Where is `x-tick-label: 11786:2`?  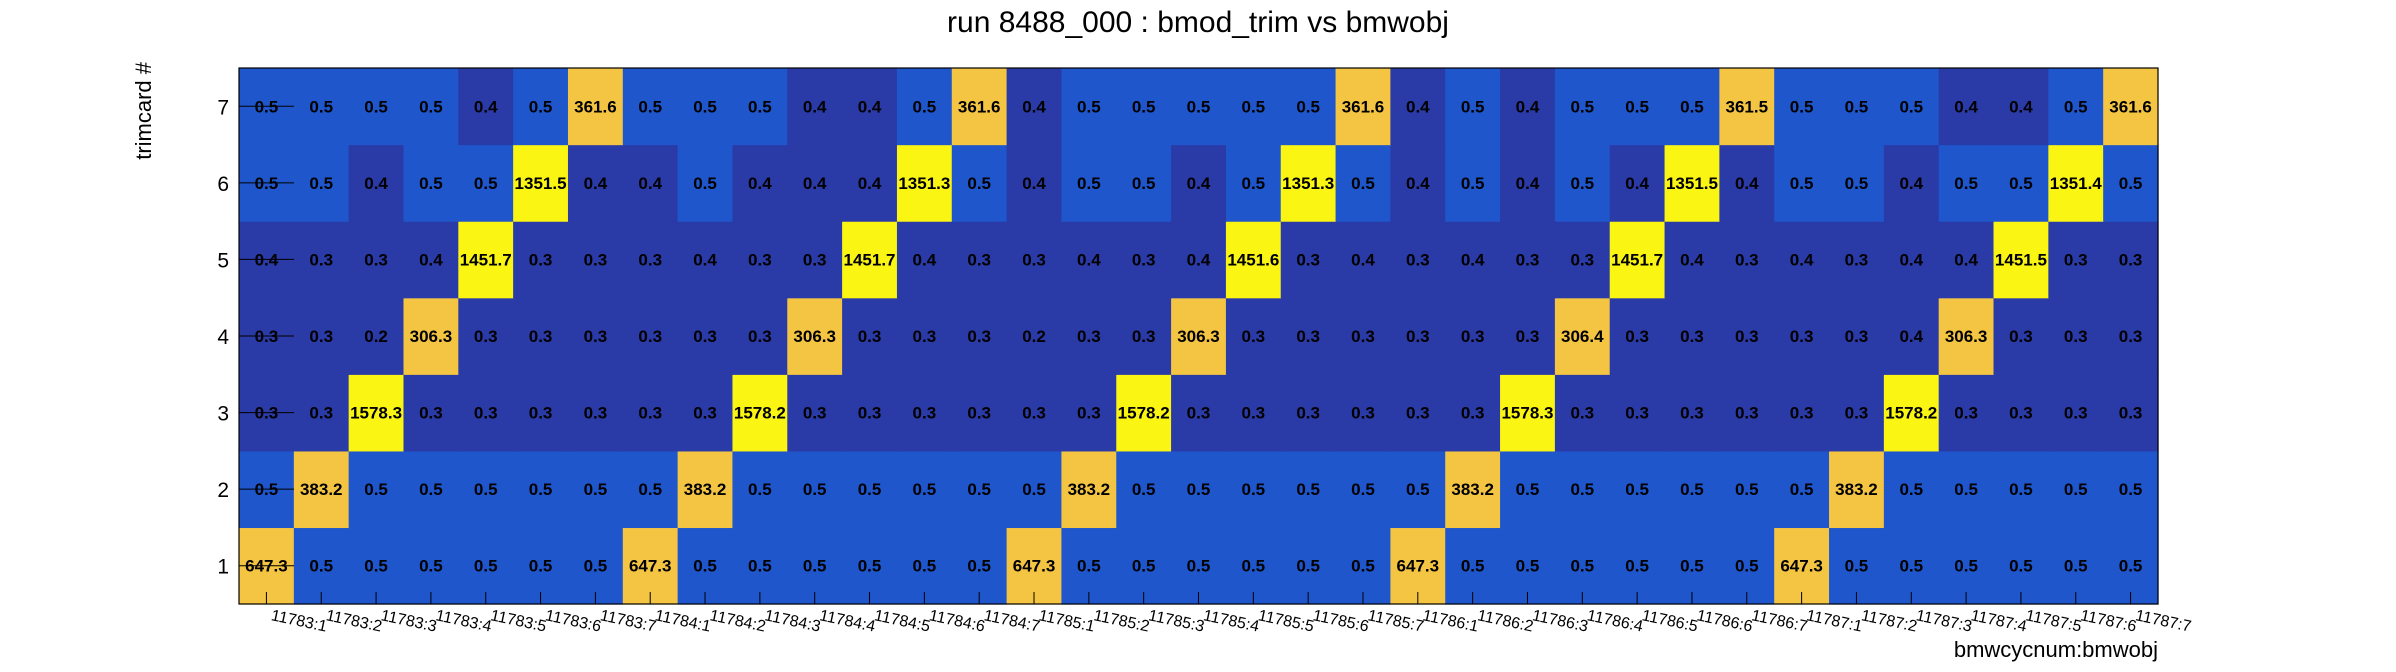
x-tick-label: 11786:2 is located at coordinates (1505, 621).